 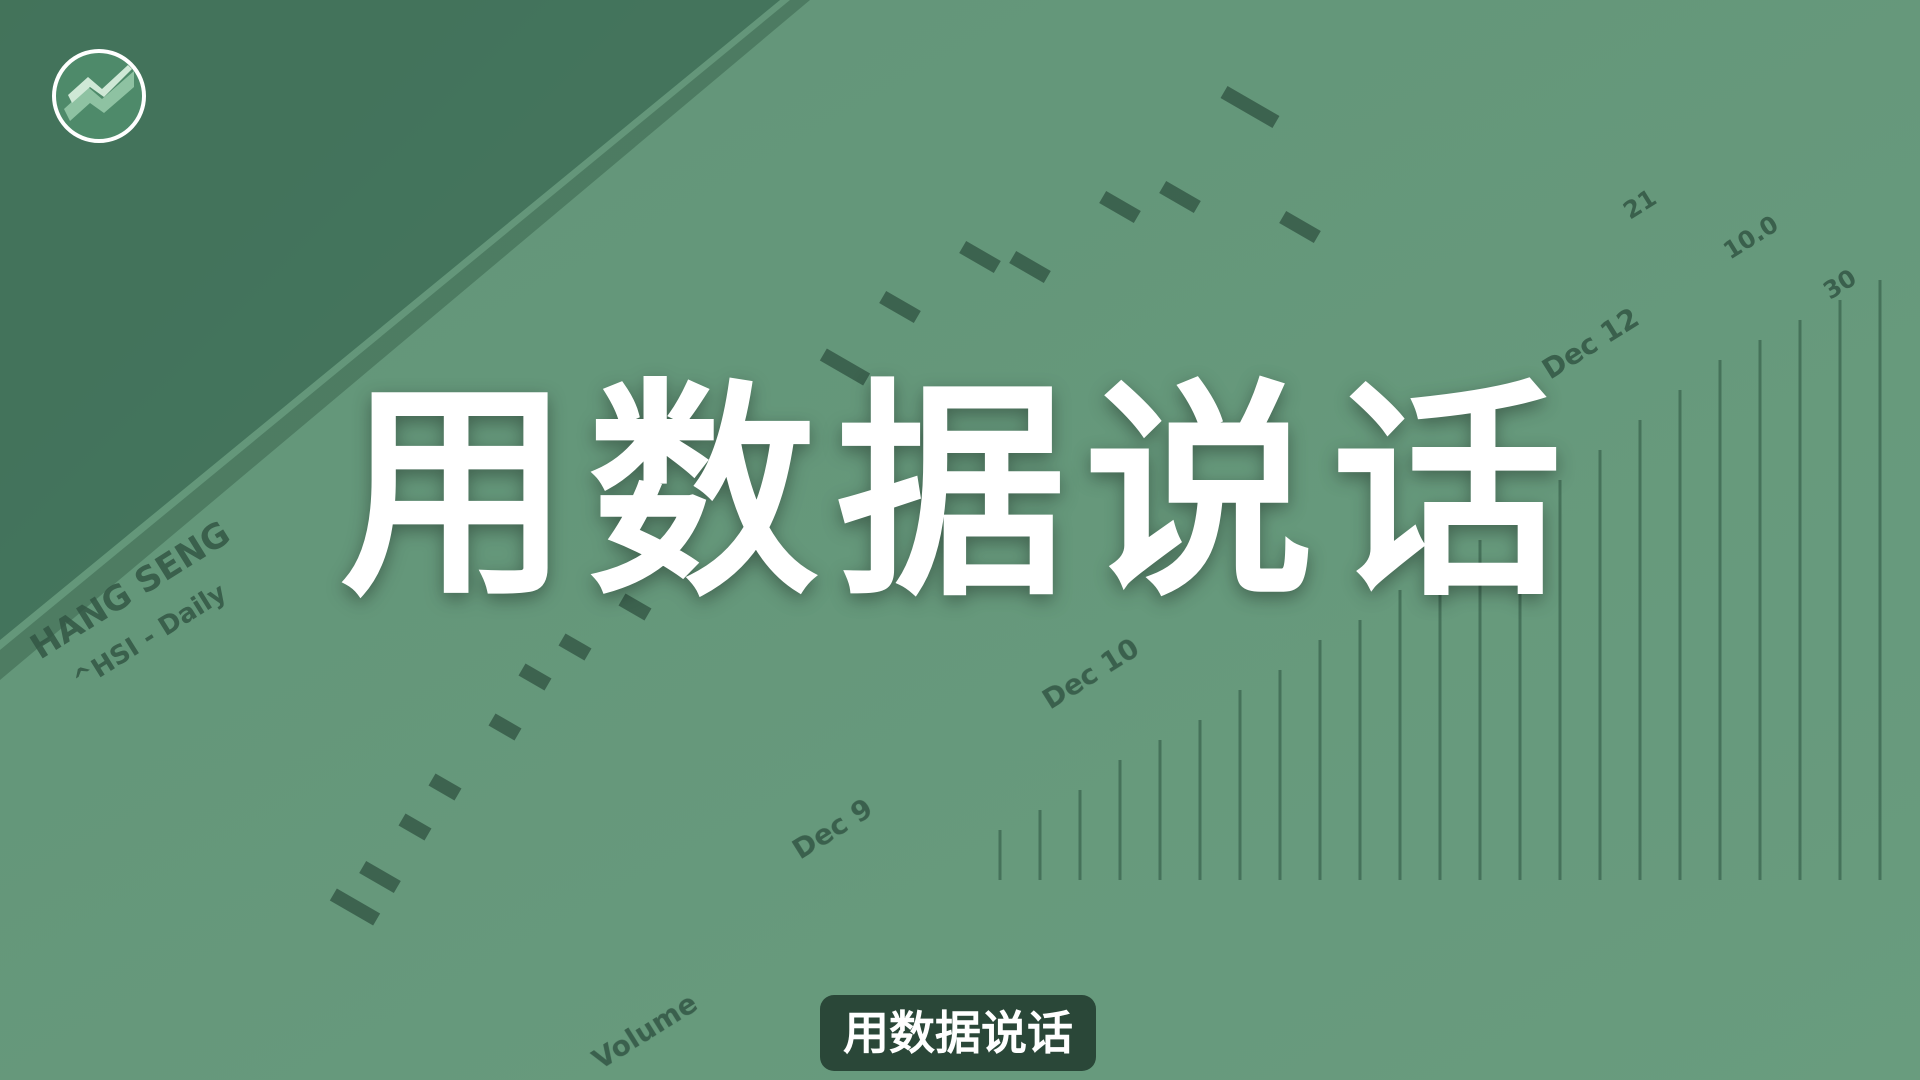 What do you see at coordinates (958, 1033) in the screenshot?
I see `subtitle-caption: 用数据说话` at bounding box center [958, 1033].